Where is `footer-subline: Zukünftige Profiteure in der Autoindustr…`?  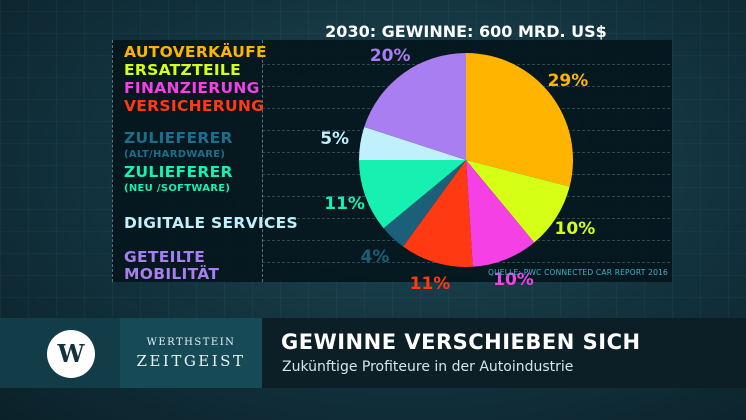
footer-subline: Zukünftige Profiteure in der Autoindustr… is located at coordinates (428, 367).